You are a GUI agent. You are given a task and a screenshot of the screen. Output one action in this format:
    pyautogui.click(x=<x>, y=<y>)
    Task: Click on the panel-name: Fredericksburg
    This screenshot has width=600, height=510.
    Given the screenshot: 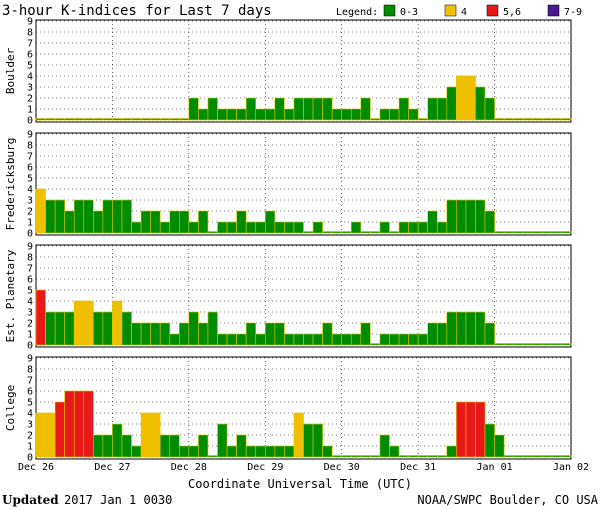 What is the action you would take?
    pyautogui.click(x=10, y=184)
    